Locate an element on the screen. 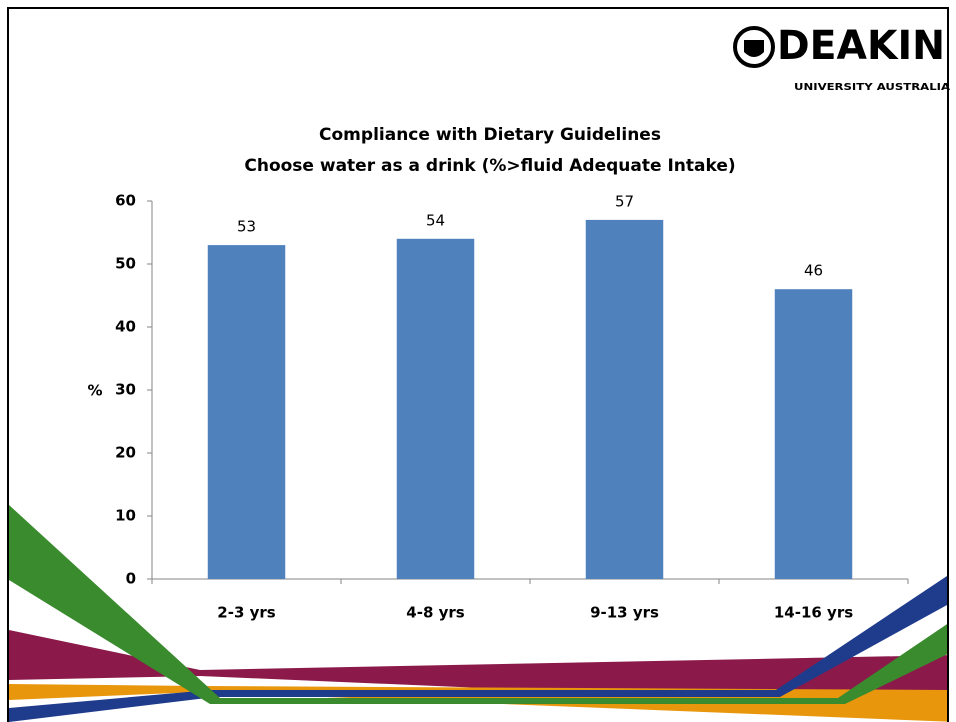  y-tick-label: 10 is located at coordinates (125, 516).